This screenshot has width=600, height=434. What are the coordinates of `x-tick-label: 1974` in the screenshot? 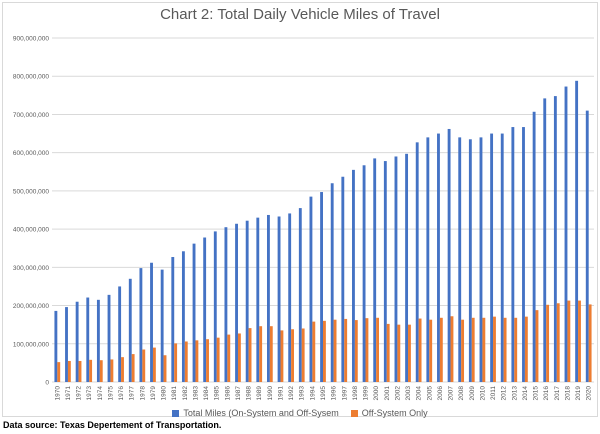 It's located at (100, 393).